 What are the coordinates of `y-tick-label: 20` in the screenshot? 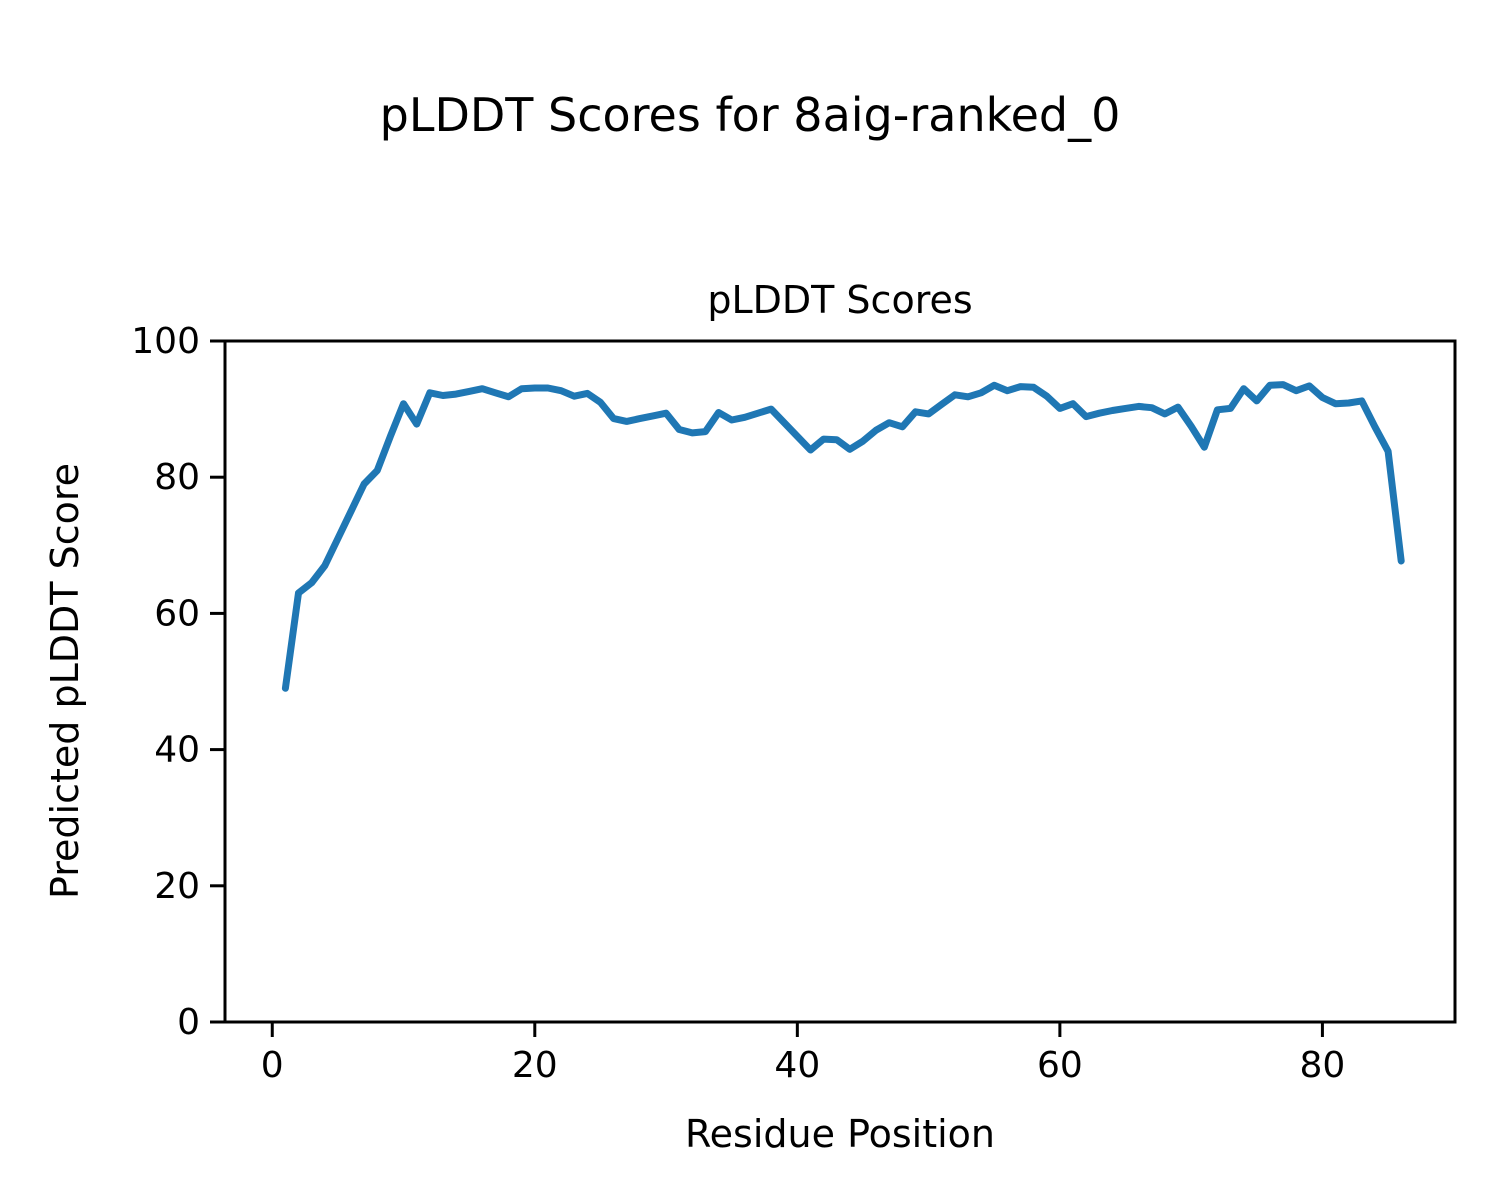 It's located at (177, 886).